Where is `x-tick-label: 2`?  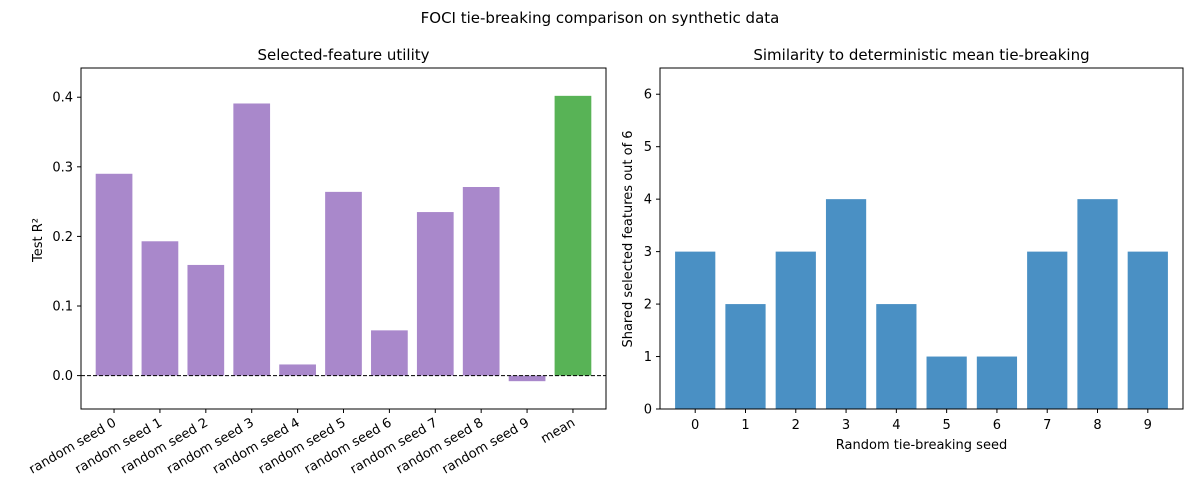 x-tick-label: 2 is located at coordinates (796, 425).